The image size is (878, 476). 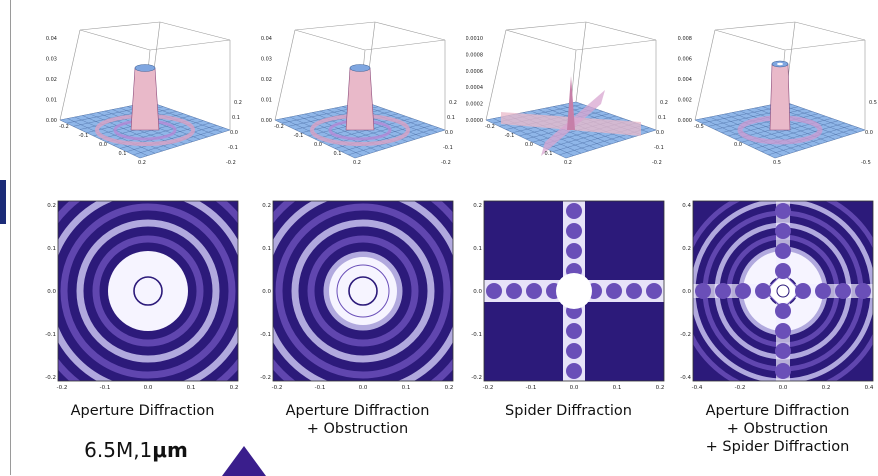 I want to click on diffraction-ring, so click(x=363, y=291).